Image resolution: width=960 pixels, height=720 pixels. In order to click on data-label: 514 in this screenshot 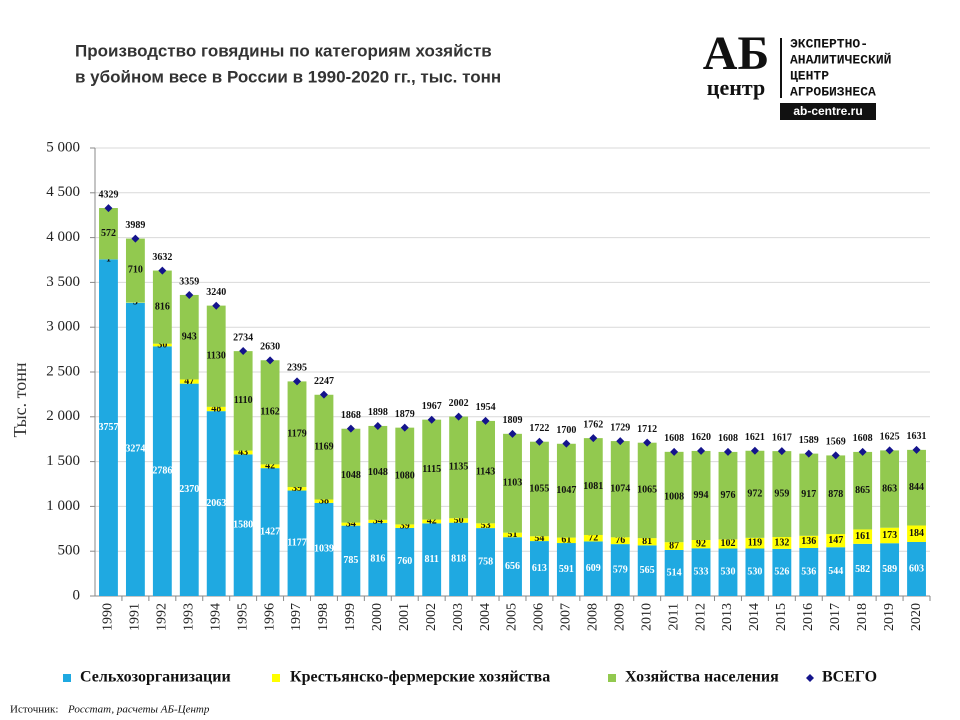, I will do `click(674, 572)`.